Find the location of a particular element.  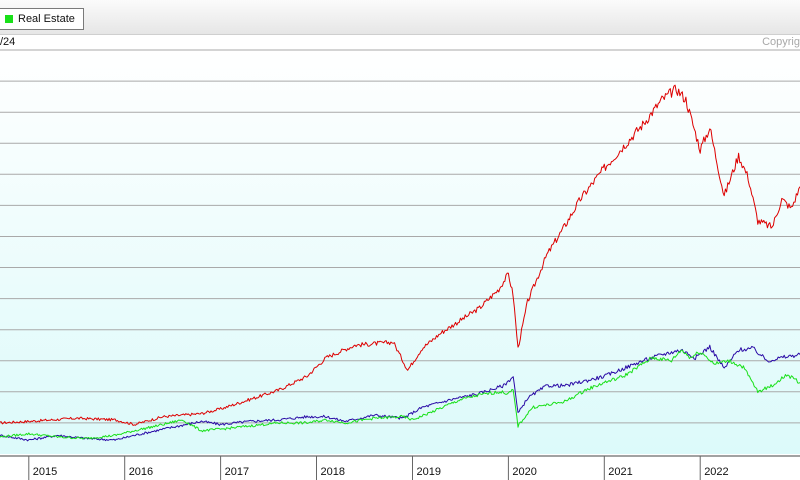

x-tick-label: 2016 is located at coordinates (141, 472).